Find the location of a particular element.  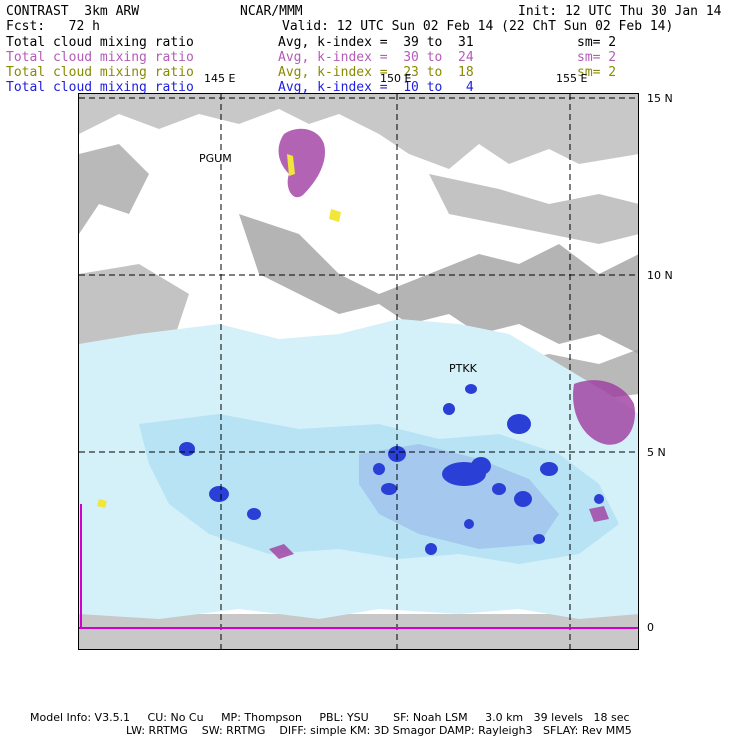

lat-label-10n: 10 N is located at coordinates (660, 275).